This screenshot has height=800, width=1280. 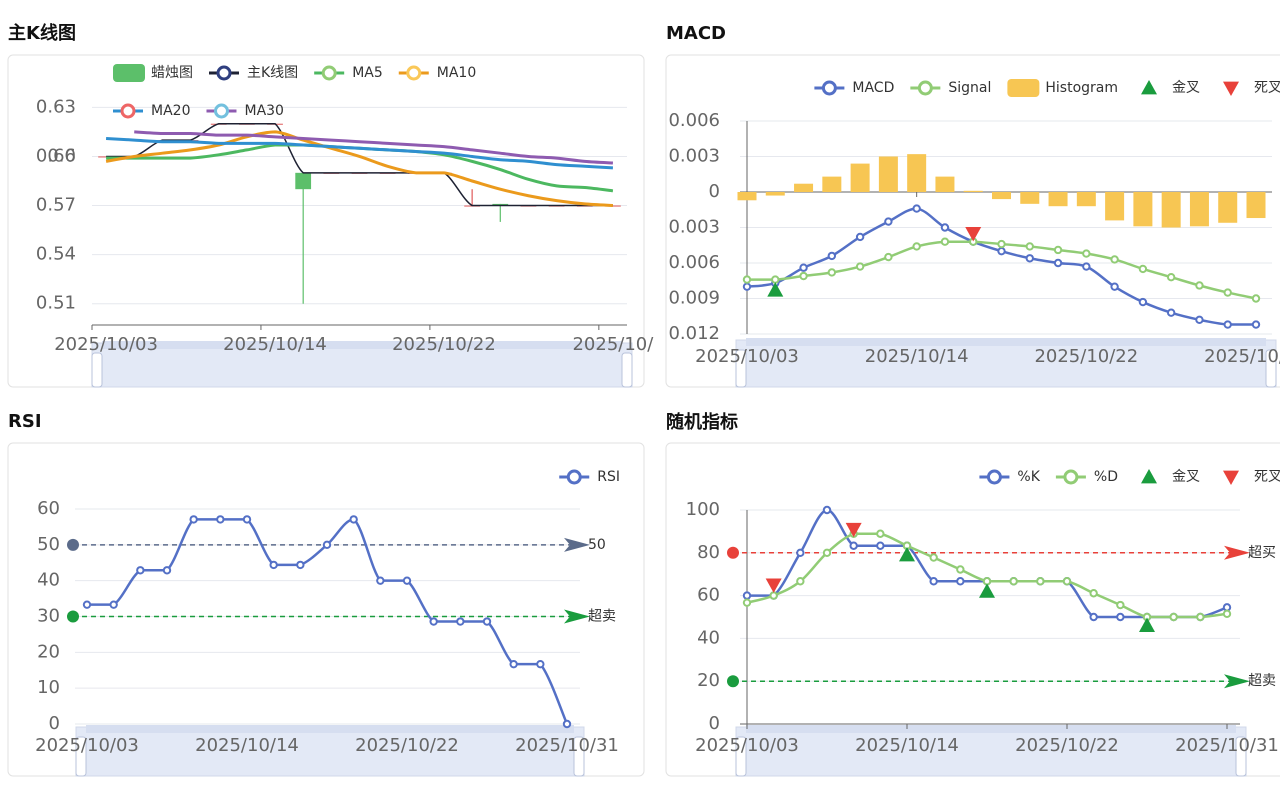 I want to click on x-tick-label: 2025/10/, so click(x=613, y=344).